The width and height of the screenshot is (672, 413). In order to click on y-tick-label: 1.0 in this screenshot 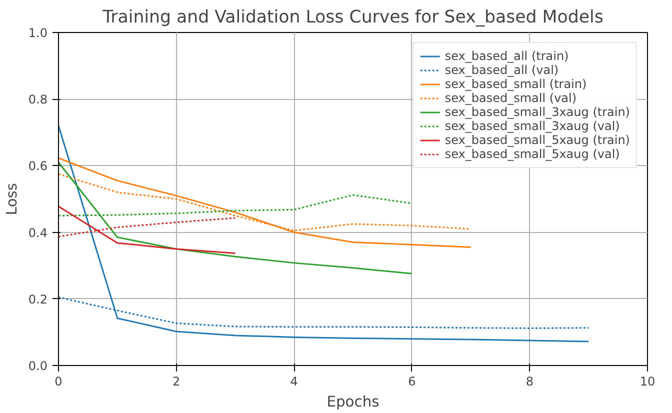, I will do `click(38, 33)`.